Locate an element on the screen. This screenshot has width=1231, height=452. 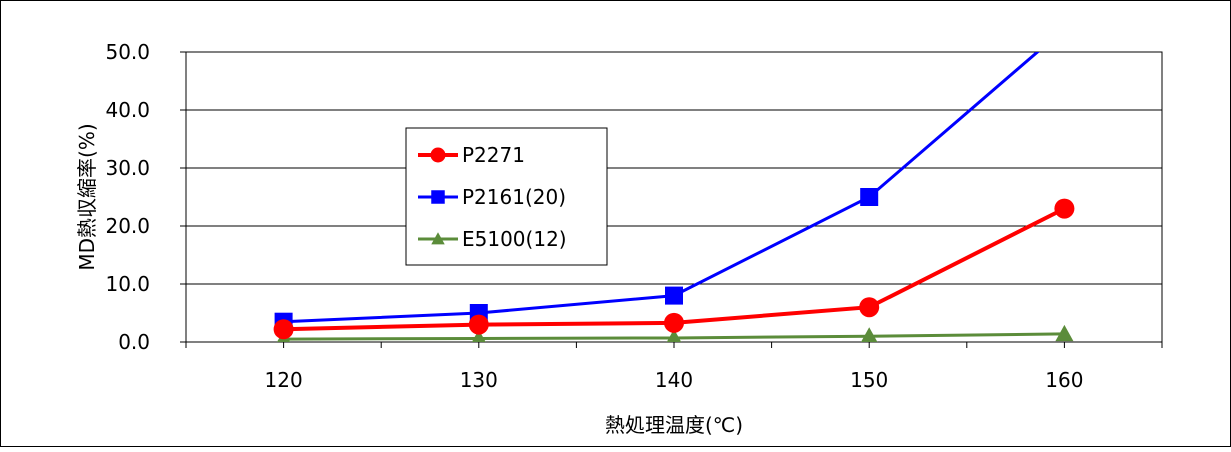
x-tick-label: 140 is located at coordinates (674, 380).